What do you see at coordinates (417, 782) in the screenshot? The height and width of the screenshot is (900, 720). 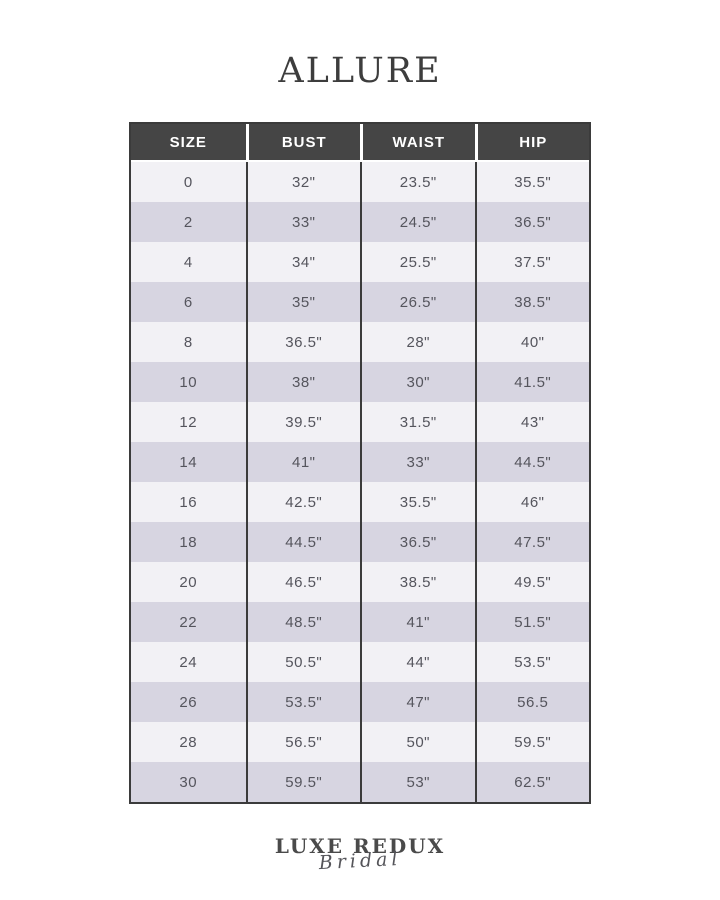 I see `cell-waist: 53"` at bounding box center [417, 782].